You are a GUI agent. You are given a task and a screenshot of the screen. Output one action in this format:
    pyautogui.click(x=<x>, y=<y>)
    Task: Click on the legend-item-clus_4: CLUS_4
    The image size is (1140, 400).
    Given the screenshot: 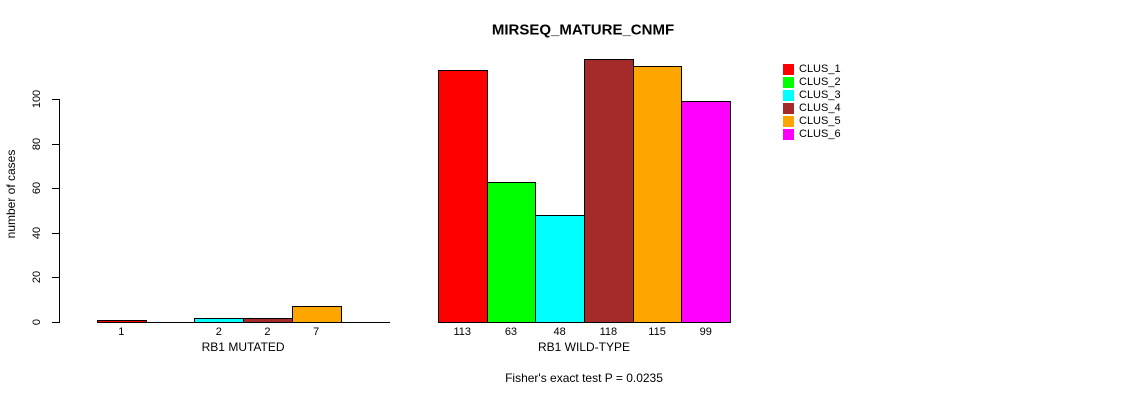 What is the action you would take?
    pyautogui.click(x=812, y=108)
    